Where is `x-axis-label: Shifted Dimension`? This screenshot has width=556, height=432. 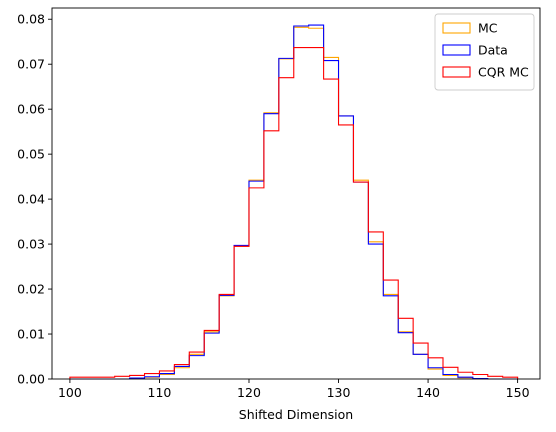 x-axis-label: Shifted Dimension is located at coordinates (296, 414).